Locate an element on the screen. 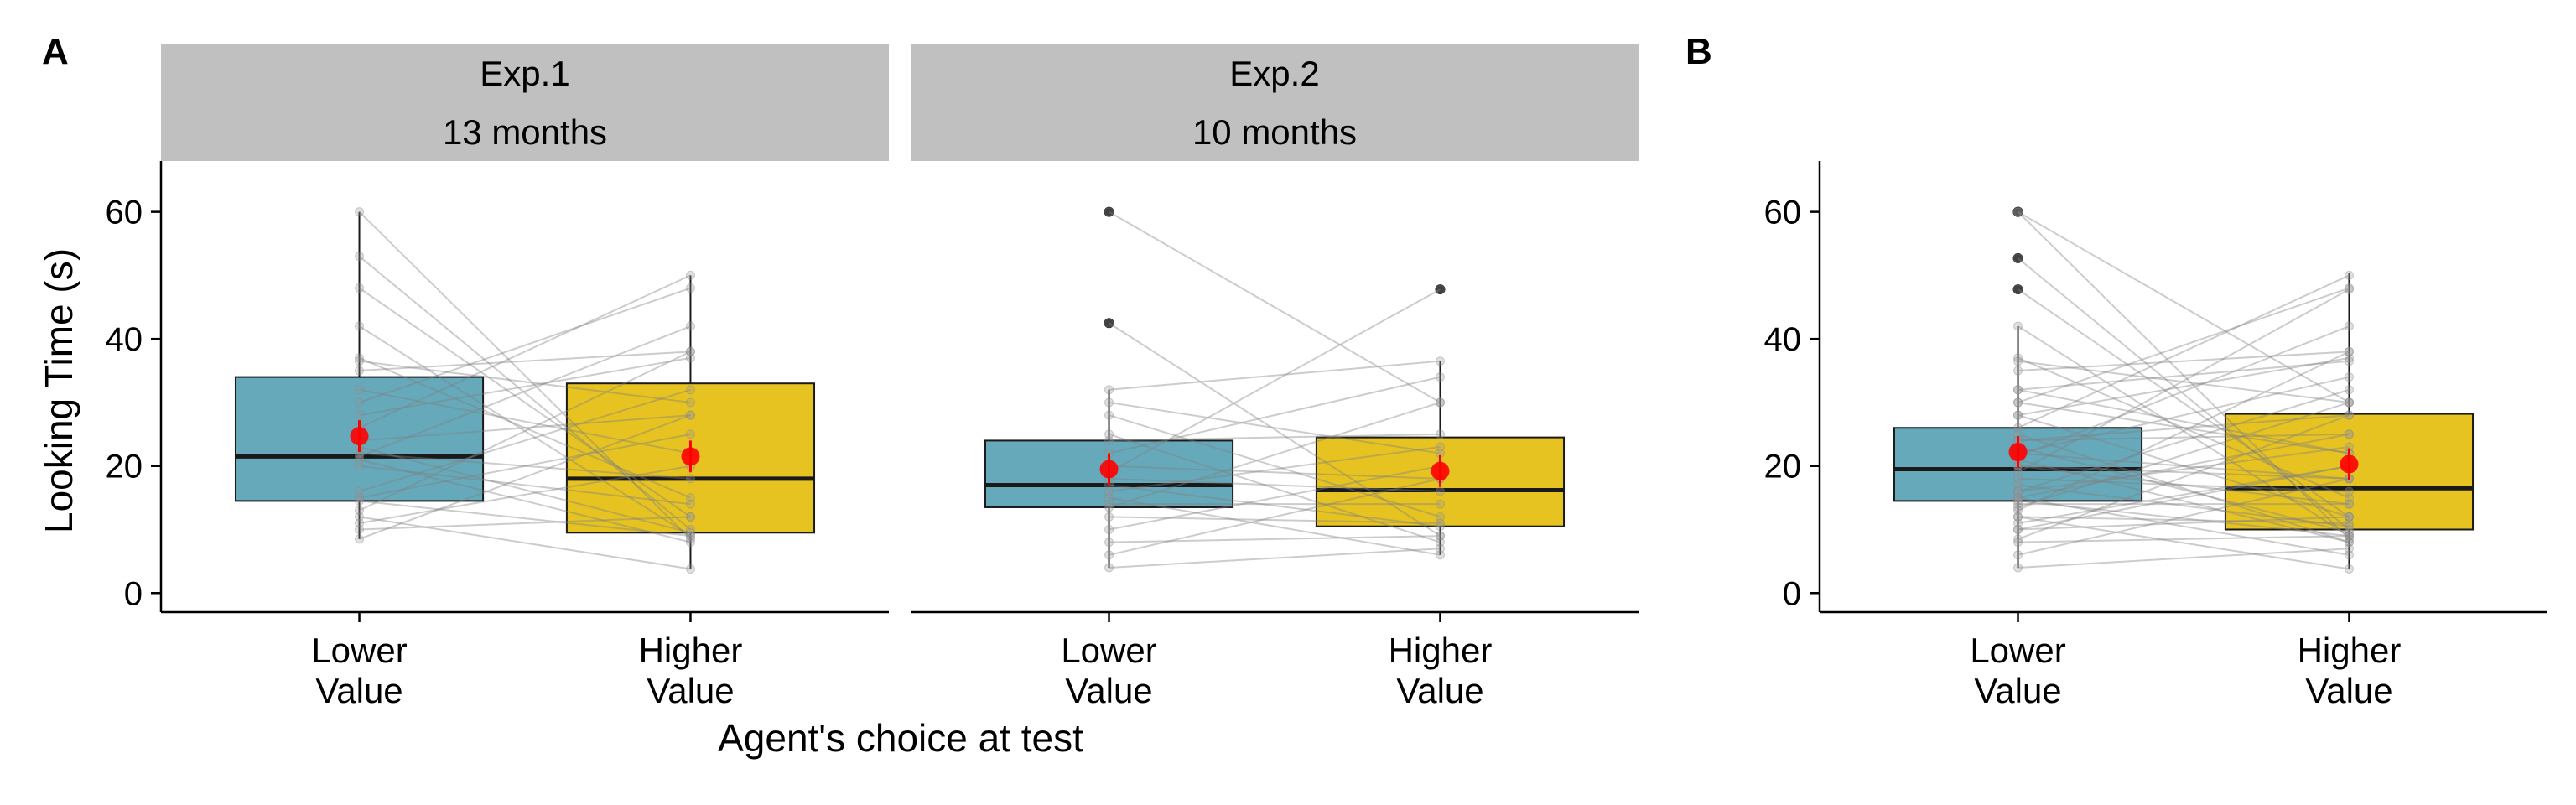  x-tick-label: Lower Value is located at coordinates (1108, 670).